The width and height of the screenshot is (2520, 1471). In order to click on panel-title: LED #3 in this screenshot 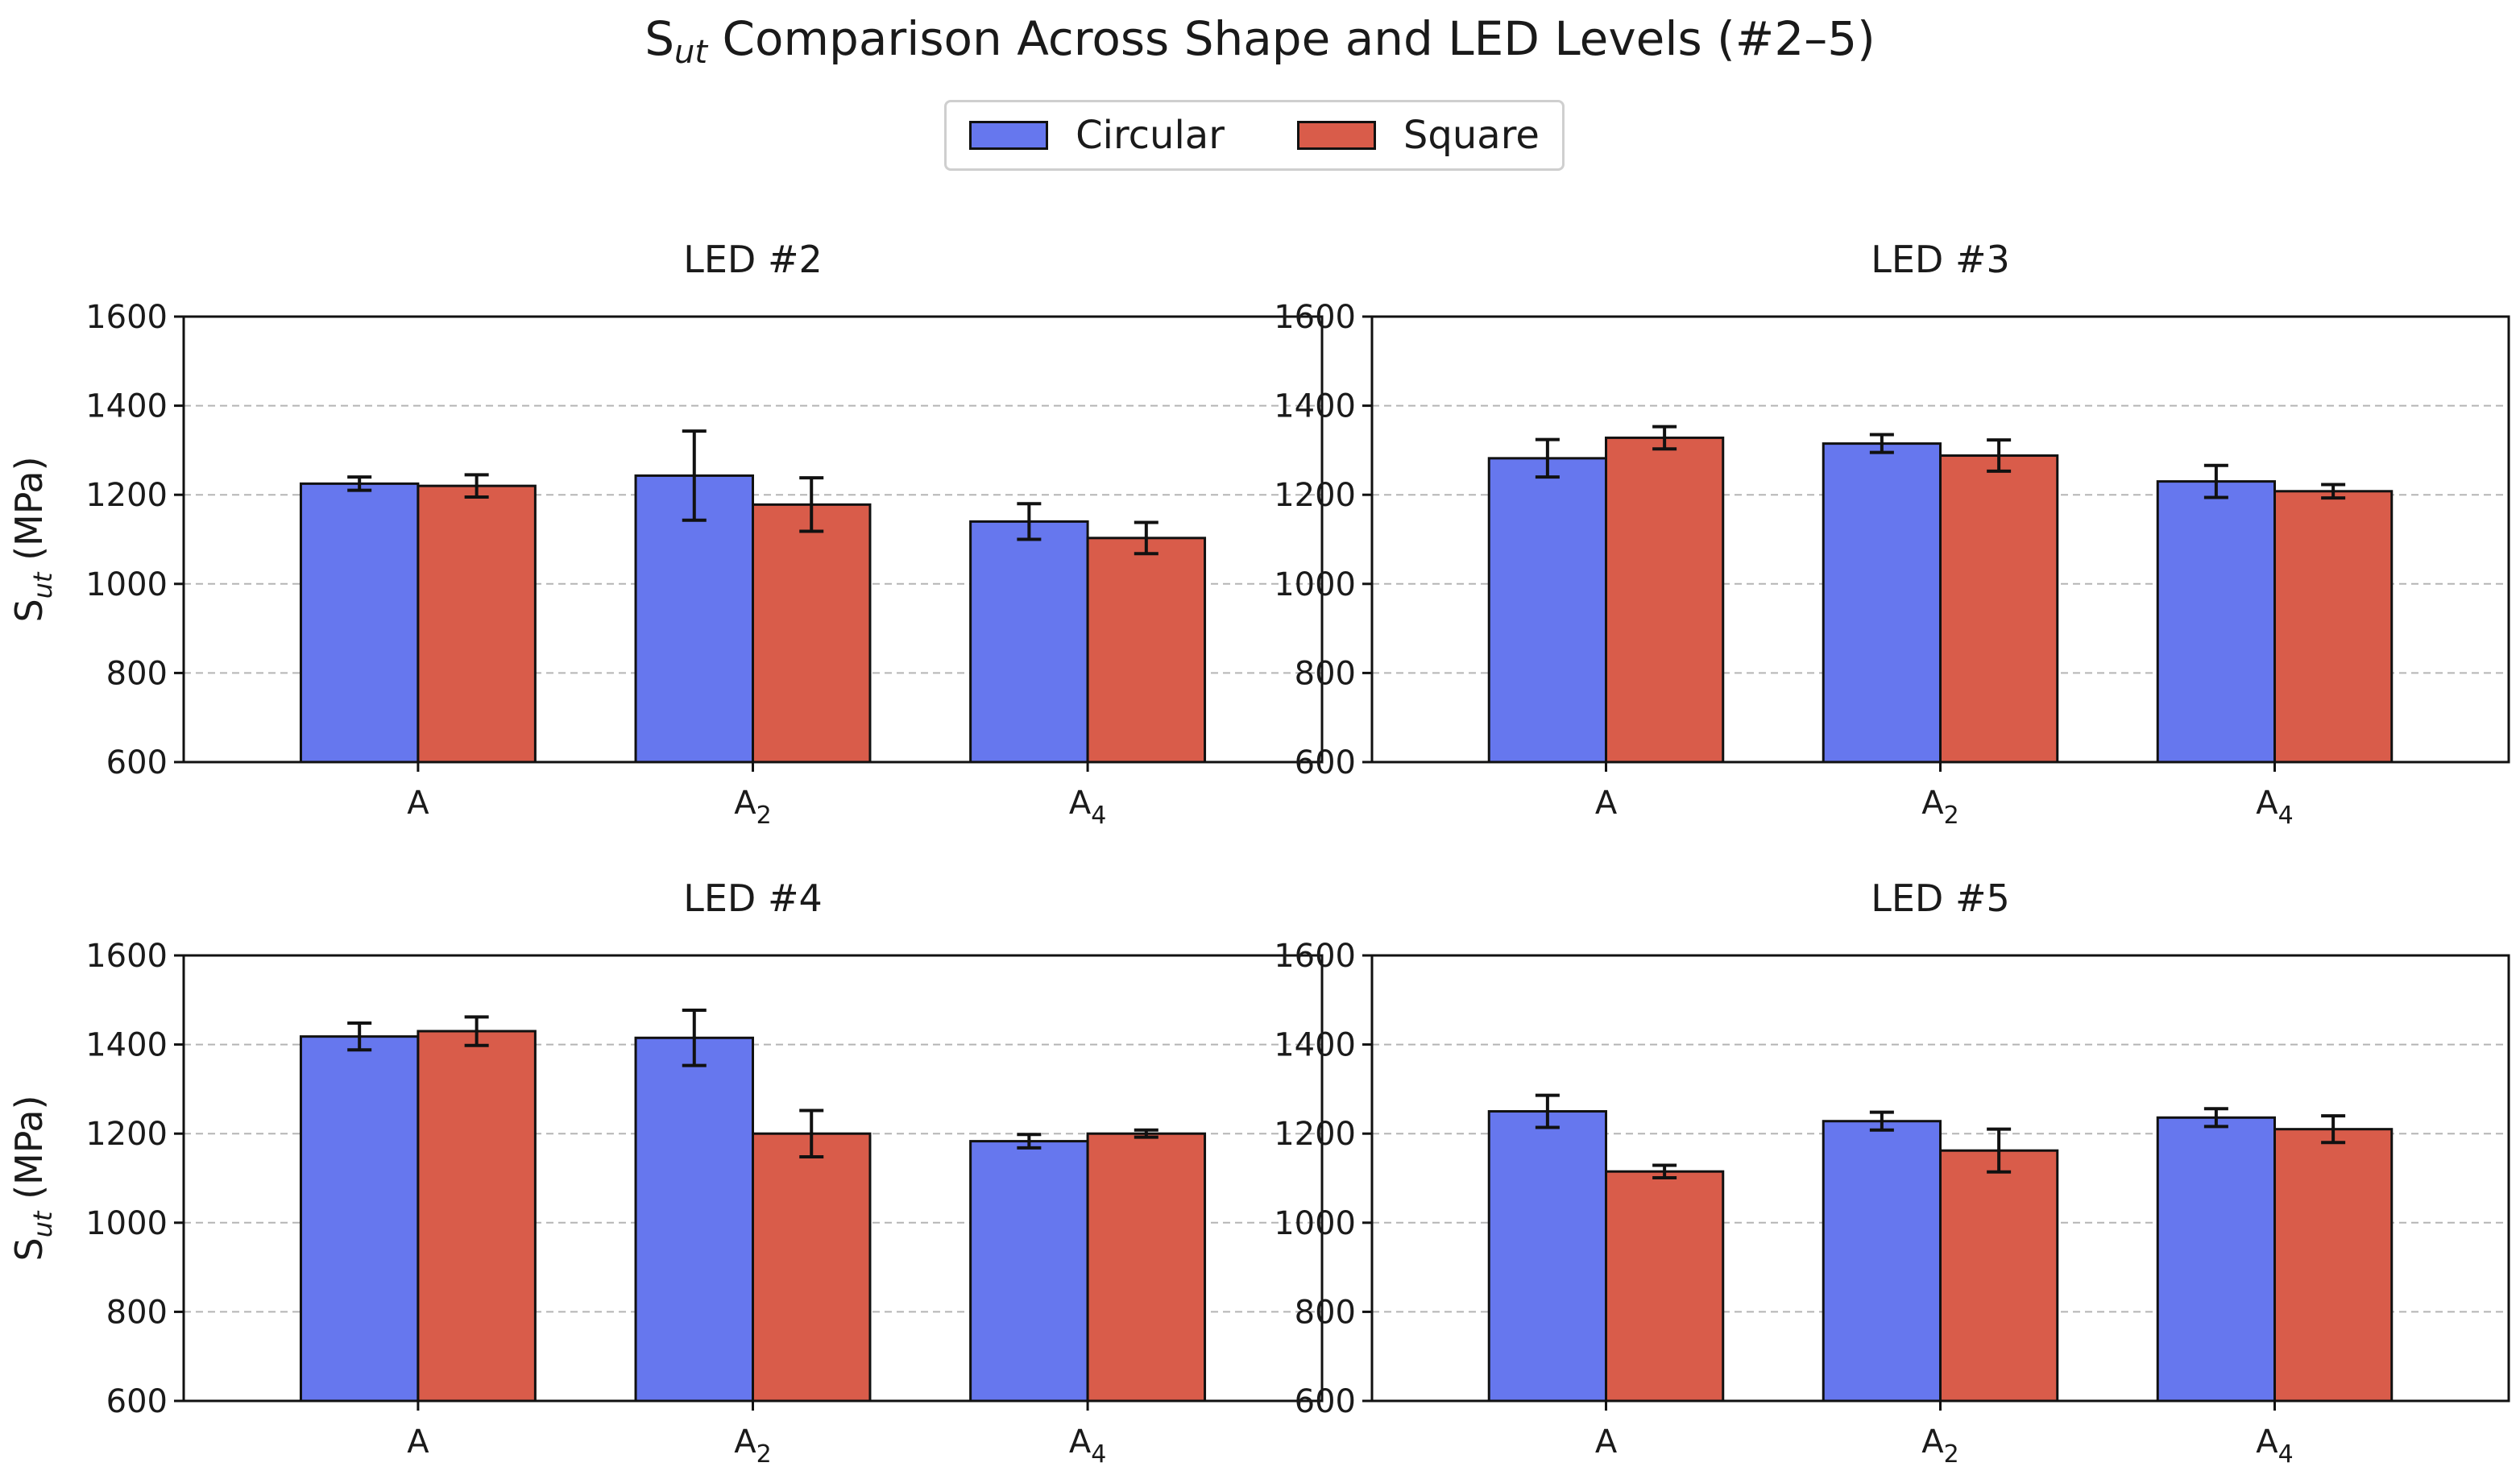, I will do `click(1940, 259)`.